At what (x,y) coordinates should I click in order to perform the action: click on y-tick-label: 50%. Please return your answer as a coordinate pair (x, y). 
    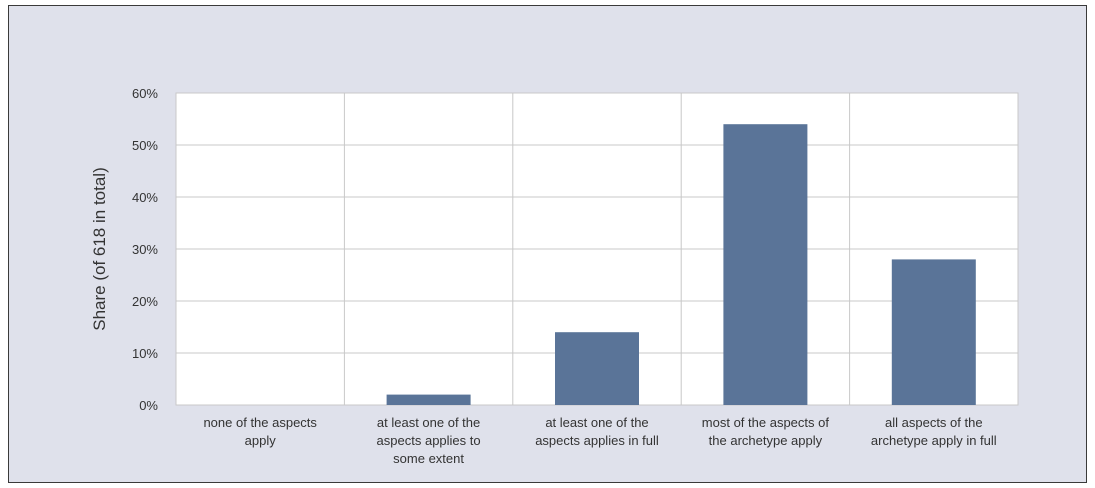
    Looking at the image, I should click on (145, 145).